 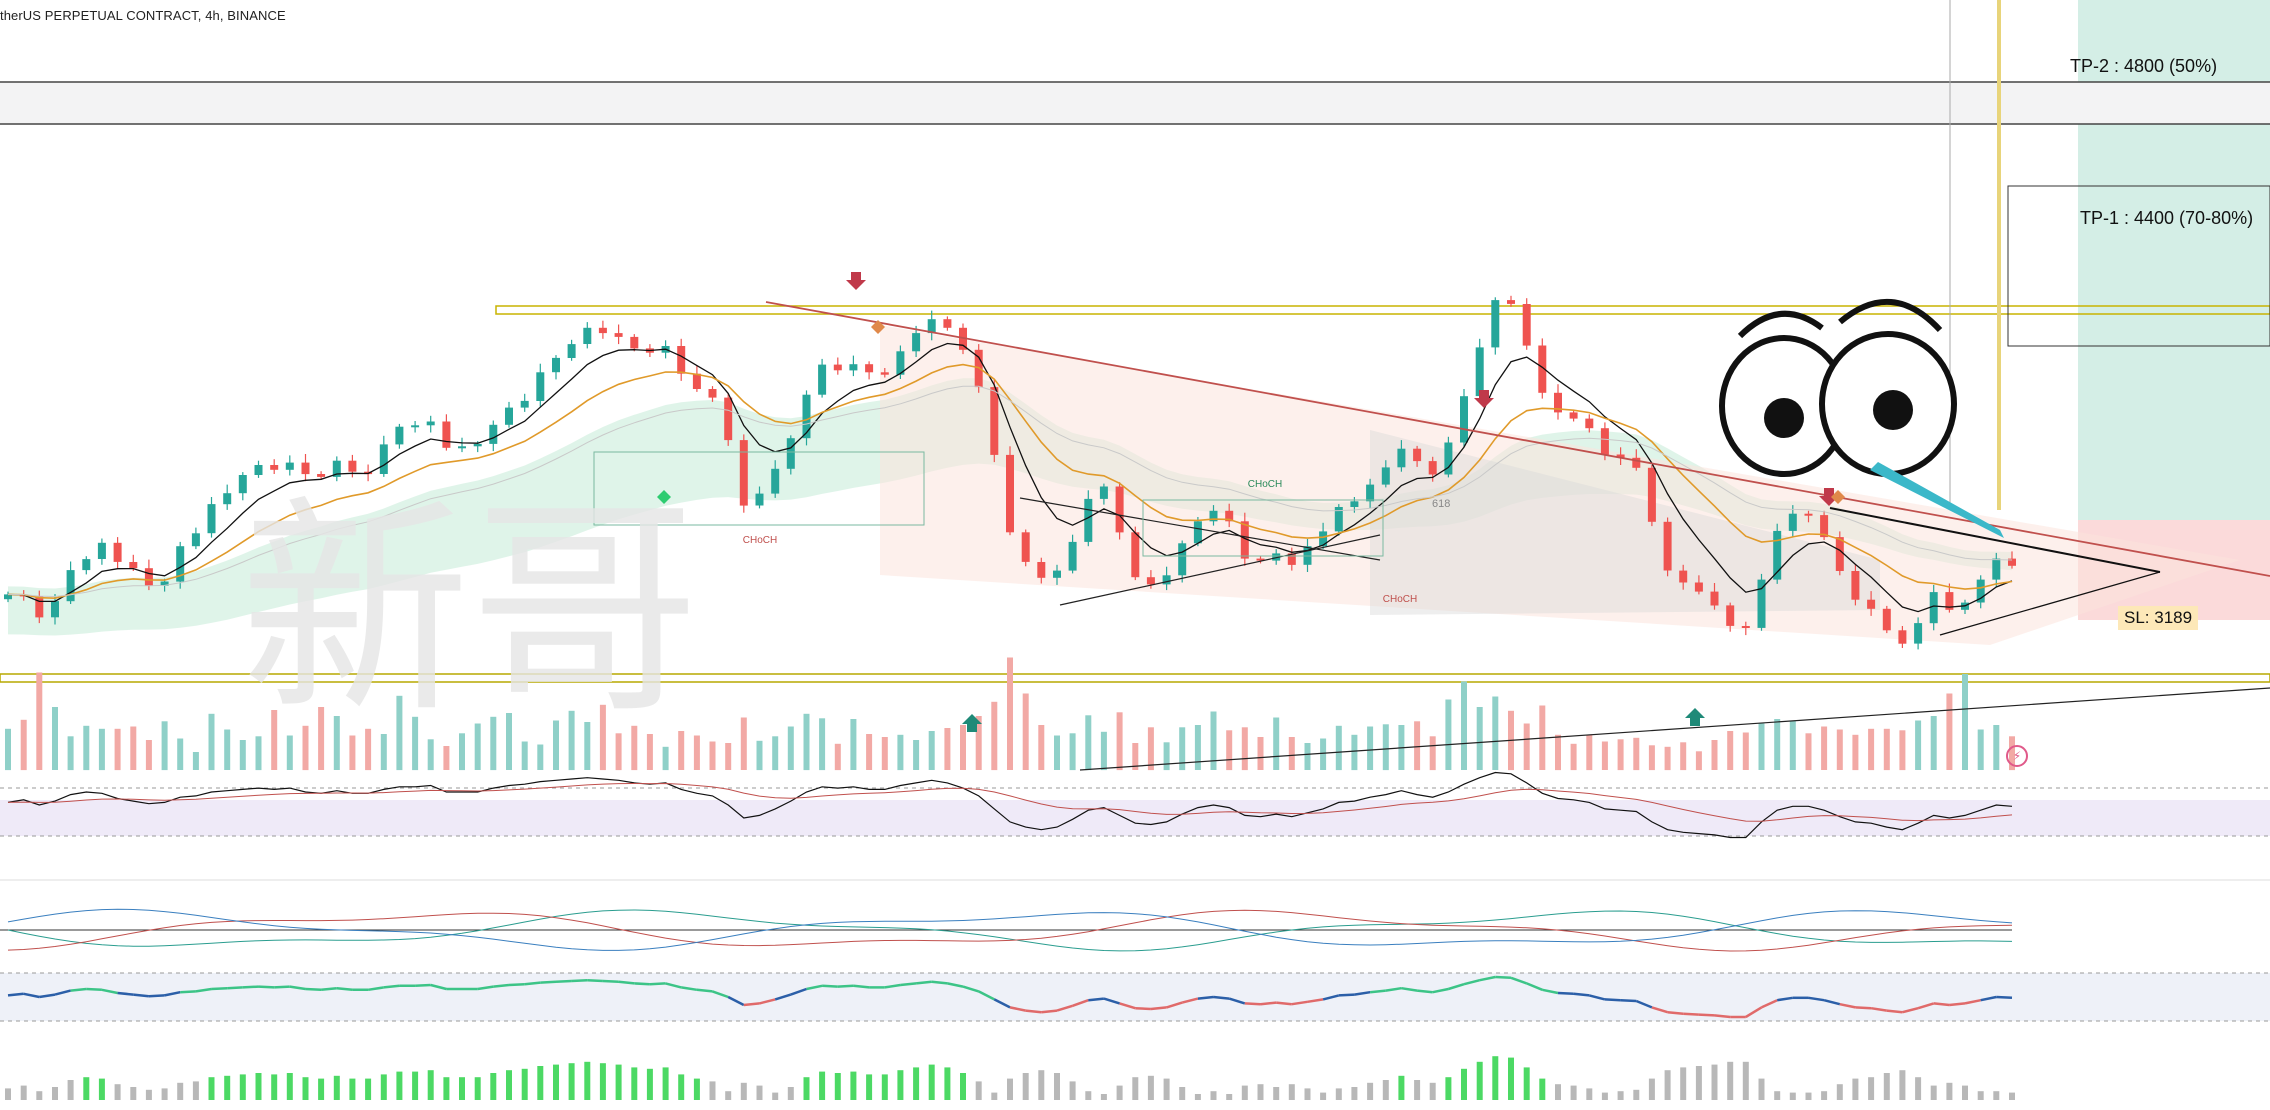 I want to click on trendline-triangle-top, so click(x=1200, y=529).